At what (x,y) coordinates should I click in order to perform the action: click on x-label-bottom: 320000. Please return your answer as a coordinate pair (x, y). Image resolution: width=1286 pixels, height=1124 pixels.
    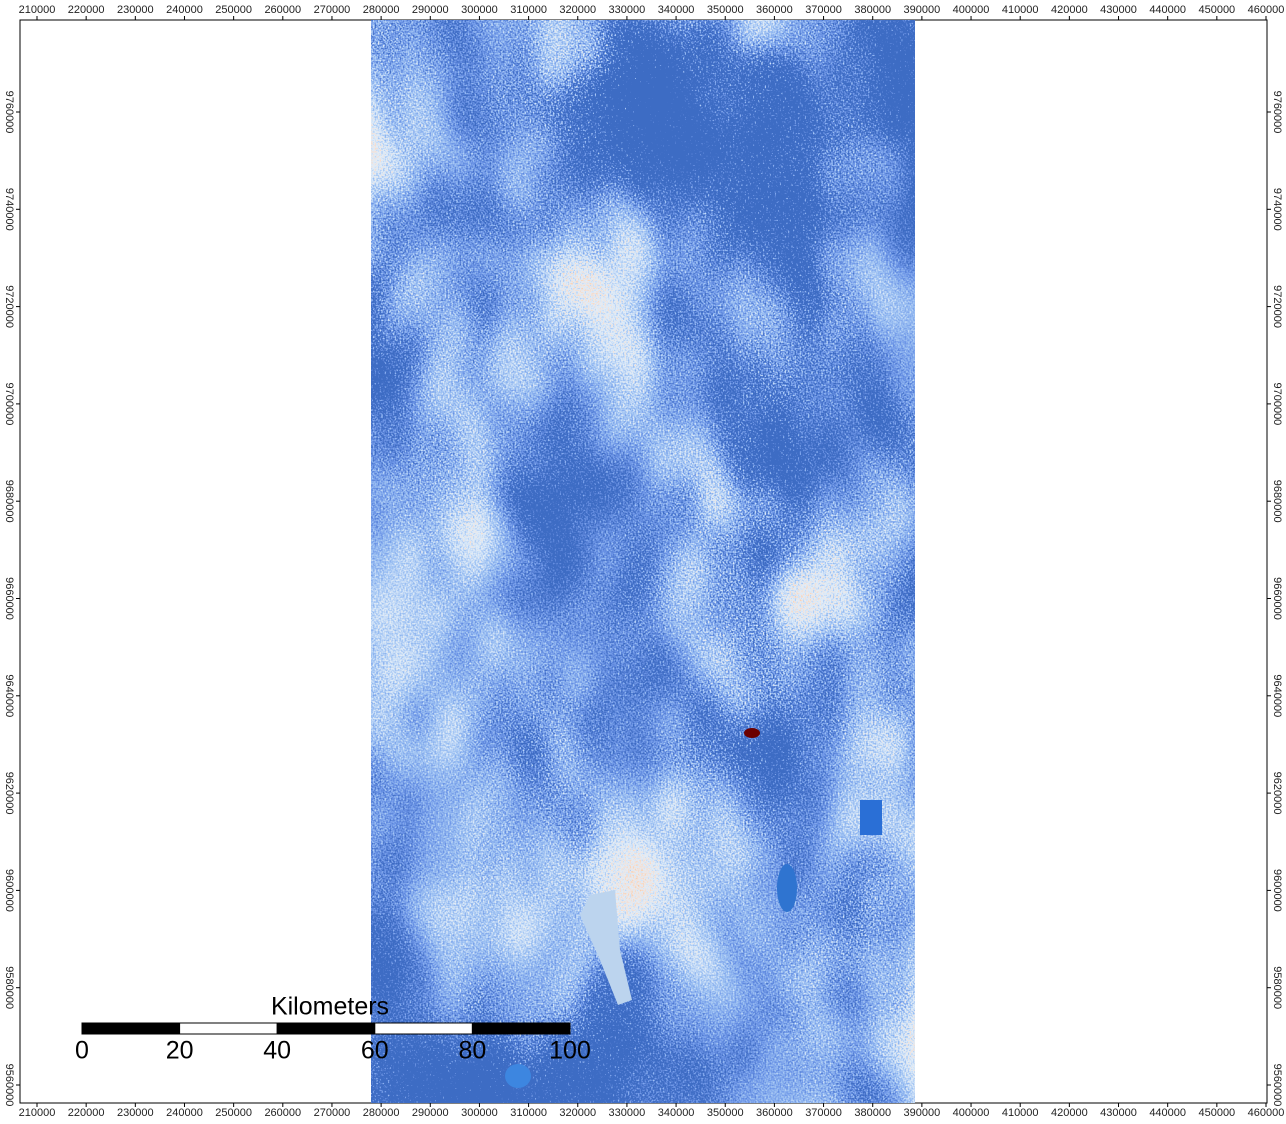
    Looking at the image, I should click on (577, 1113).